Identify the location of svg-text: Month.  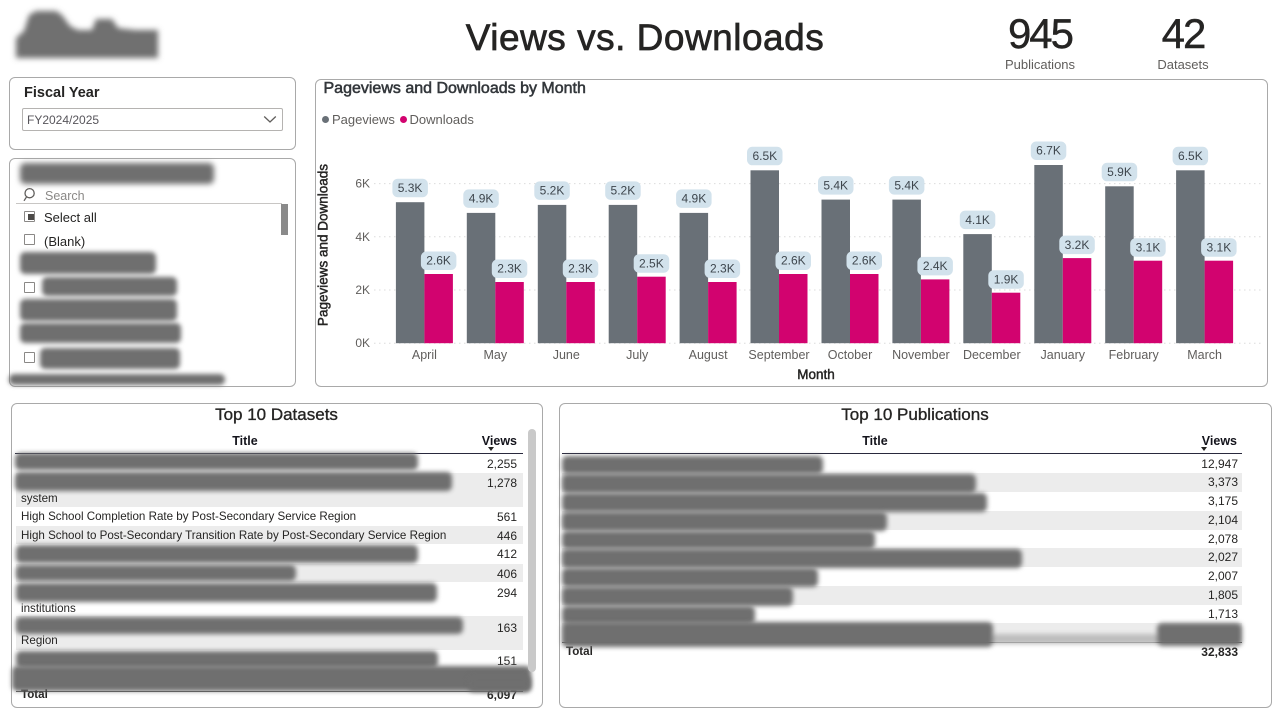
(816, 374).